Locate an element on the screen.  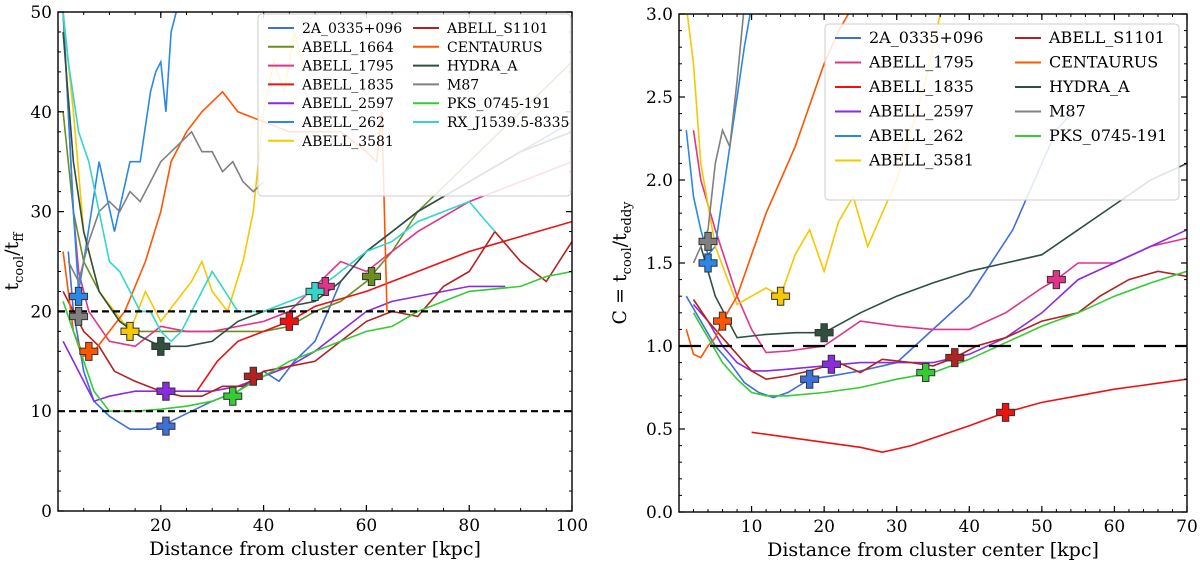
series-line-HYDRA_A is located at coordinates (943, 250).